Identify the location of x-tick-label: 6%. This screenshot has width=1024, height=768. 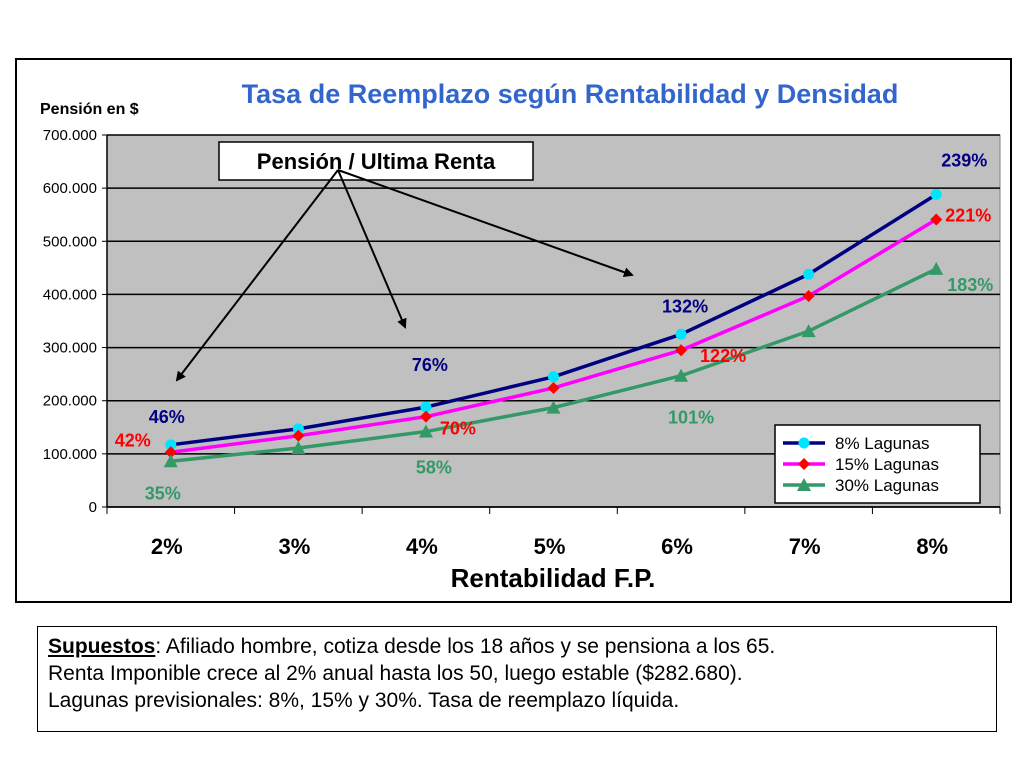
(677, 546).